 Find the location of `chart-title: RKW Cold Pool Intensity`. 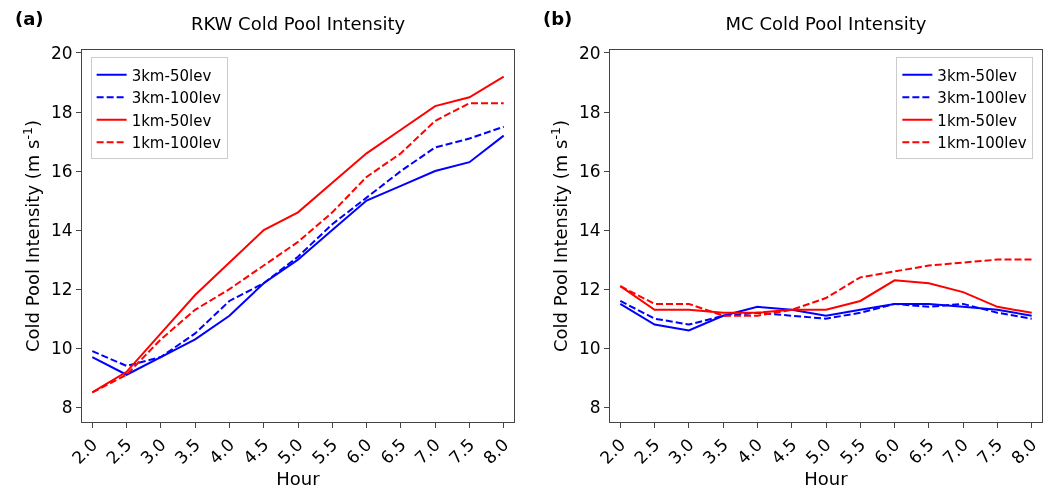

chart-title: RKW Cold Pool Intensity is located at coordinates (298, 24).